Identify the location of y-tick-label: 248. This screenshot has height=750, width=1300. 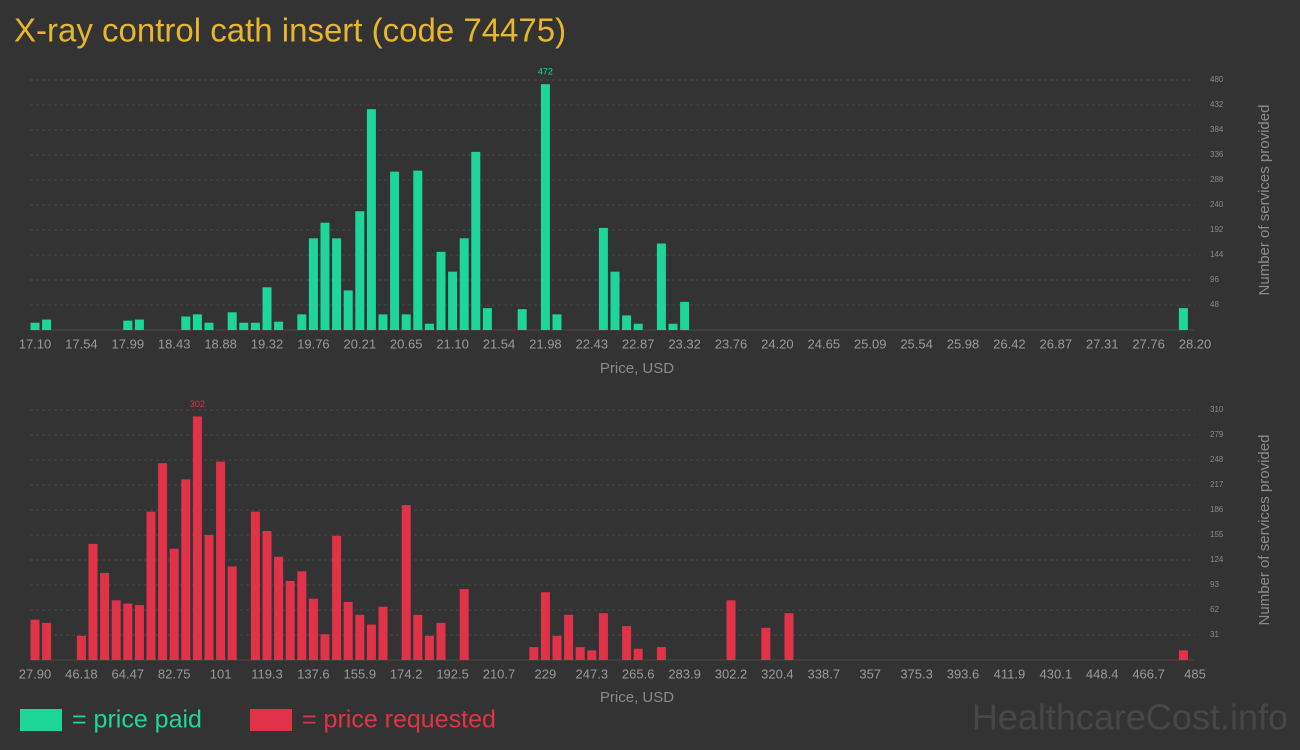
(1217, 459).